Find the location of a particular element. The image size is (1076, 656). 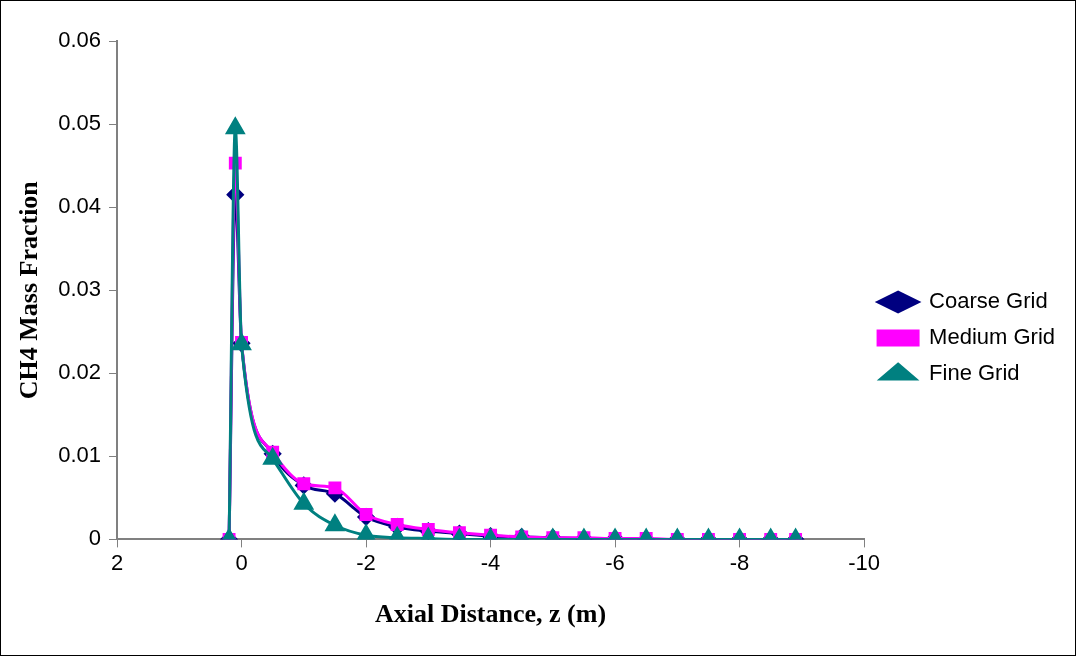

x-tick-label: 0 is located at coordinates (241, 562).